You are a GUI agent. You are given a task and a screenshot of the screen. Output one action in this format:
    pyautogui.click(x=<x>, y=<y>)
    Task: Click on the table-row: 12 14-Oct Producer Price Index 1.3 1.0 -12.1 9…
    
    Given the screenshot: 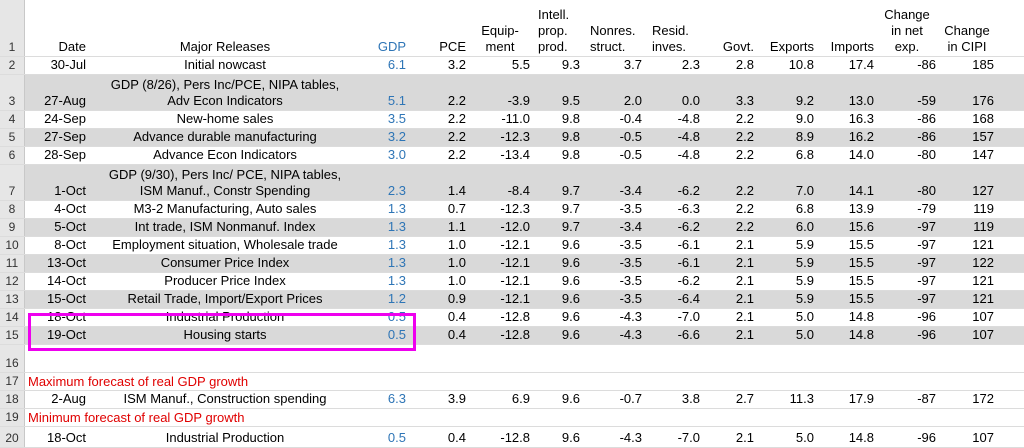 What is the action you would take?
    pyautogui.click(x=512, y=282)
    